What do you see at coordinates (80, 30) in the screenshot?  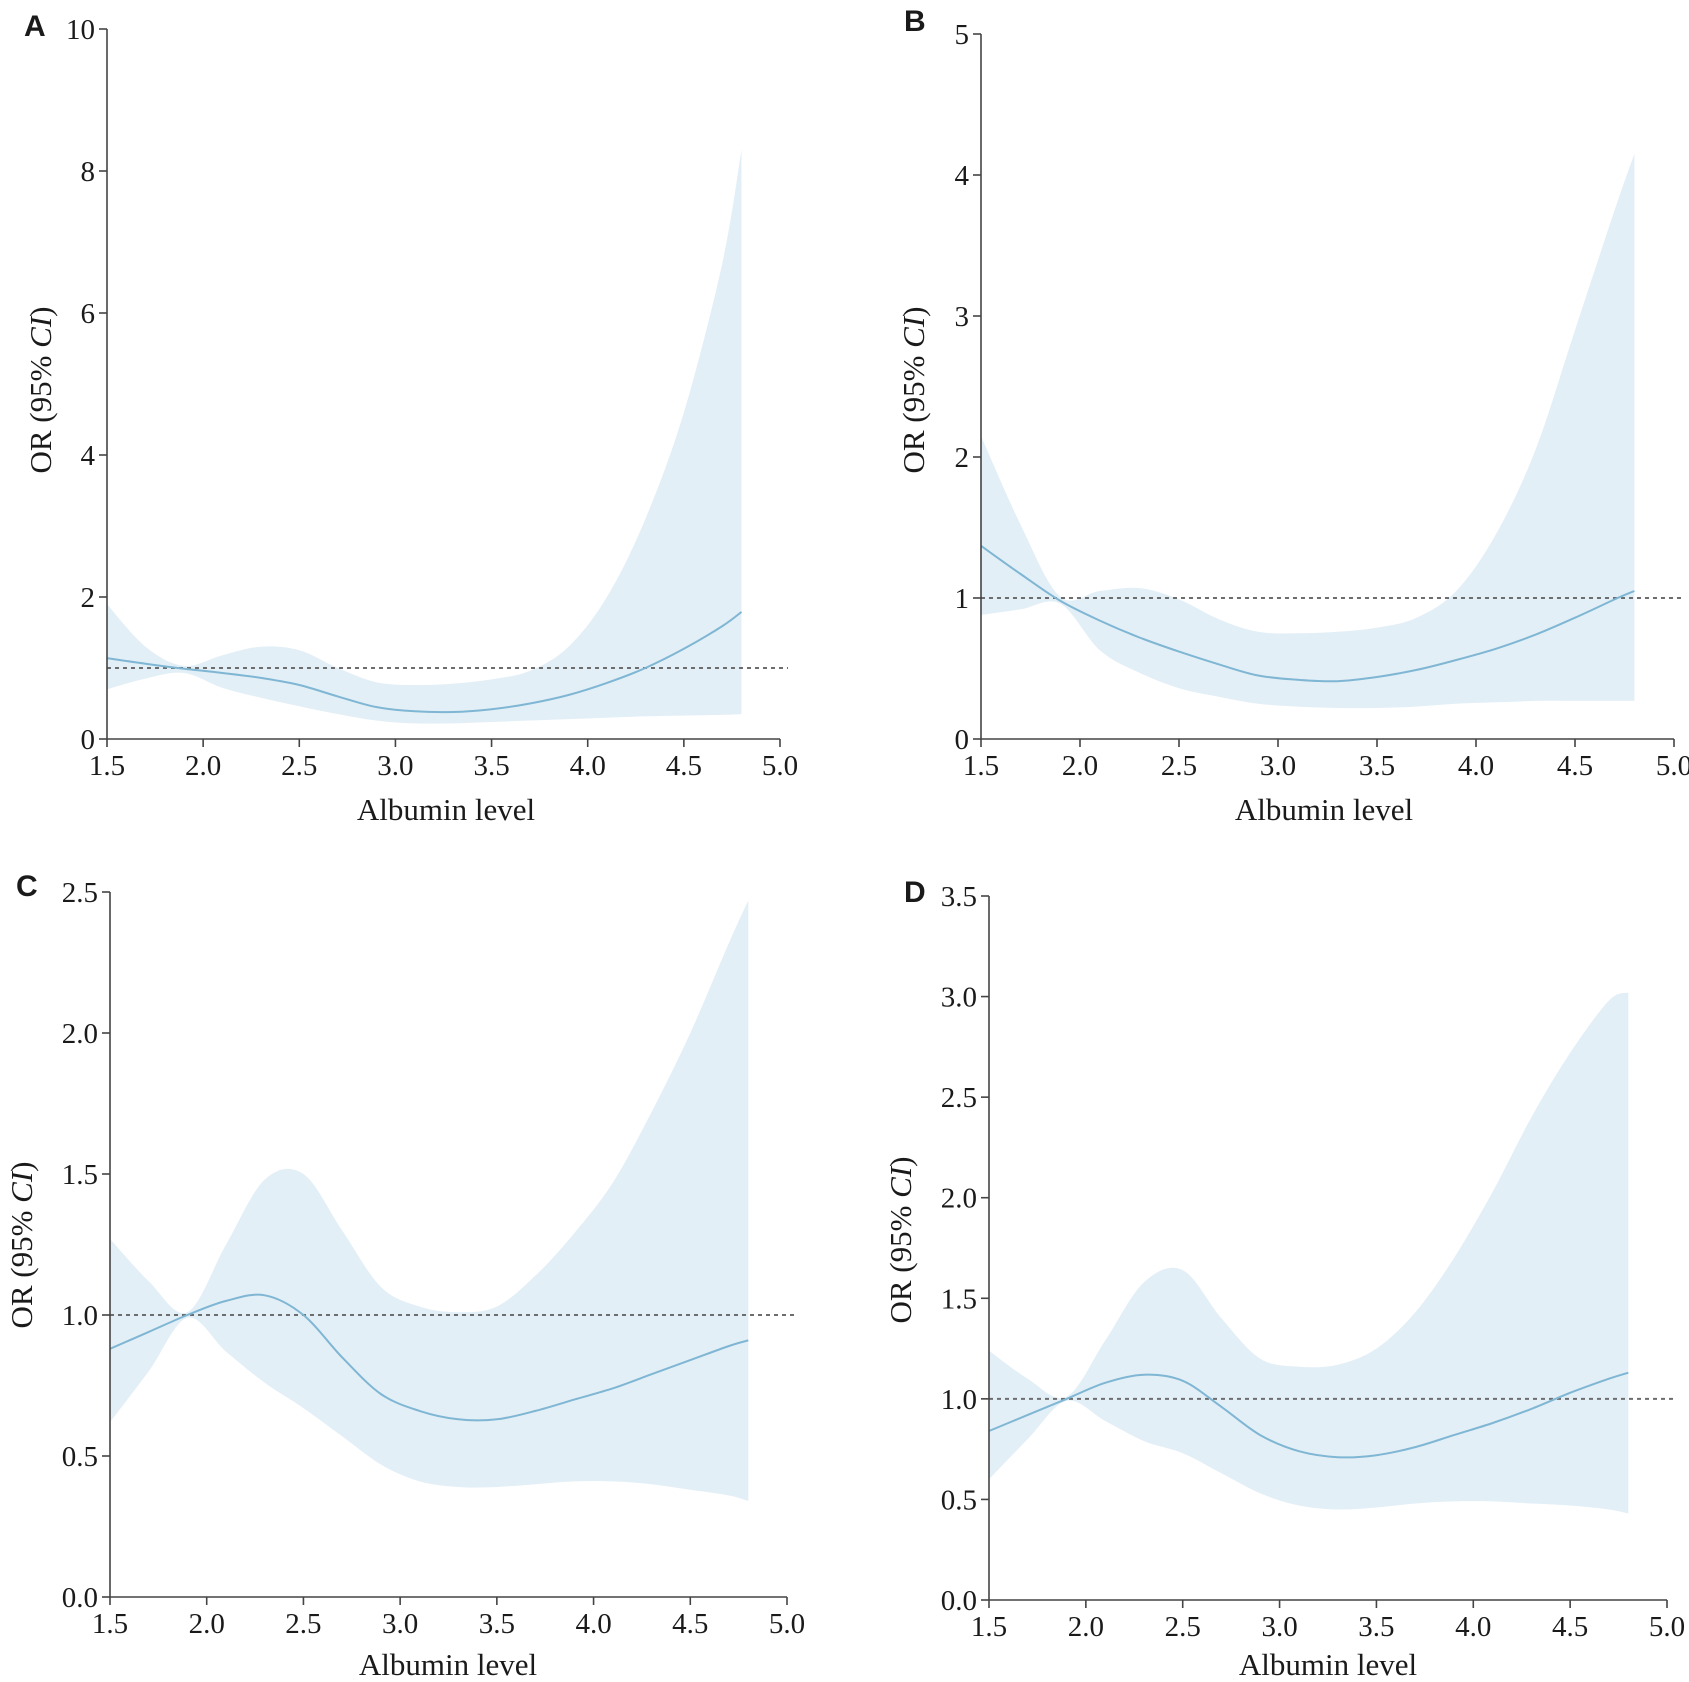 I see `y-tick-label: 10` at bounding box center [80, 30].